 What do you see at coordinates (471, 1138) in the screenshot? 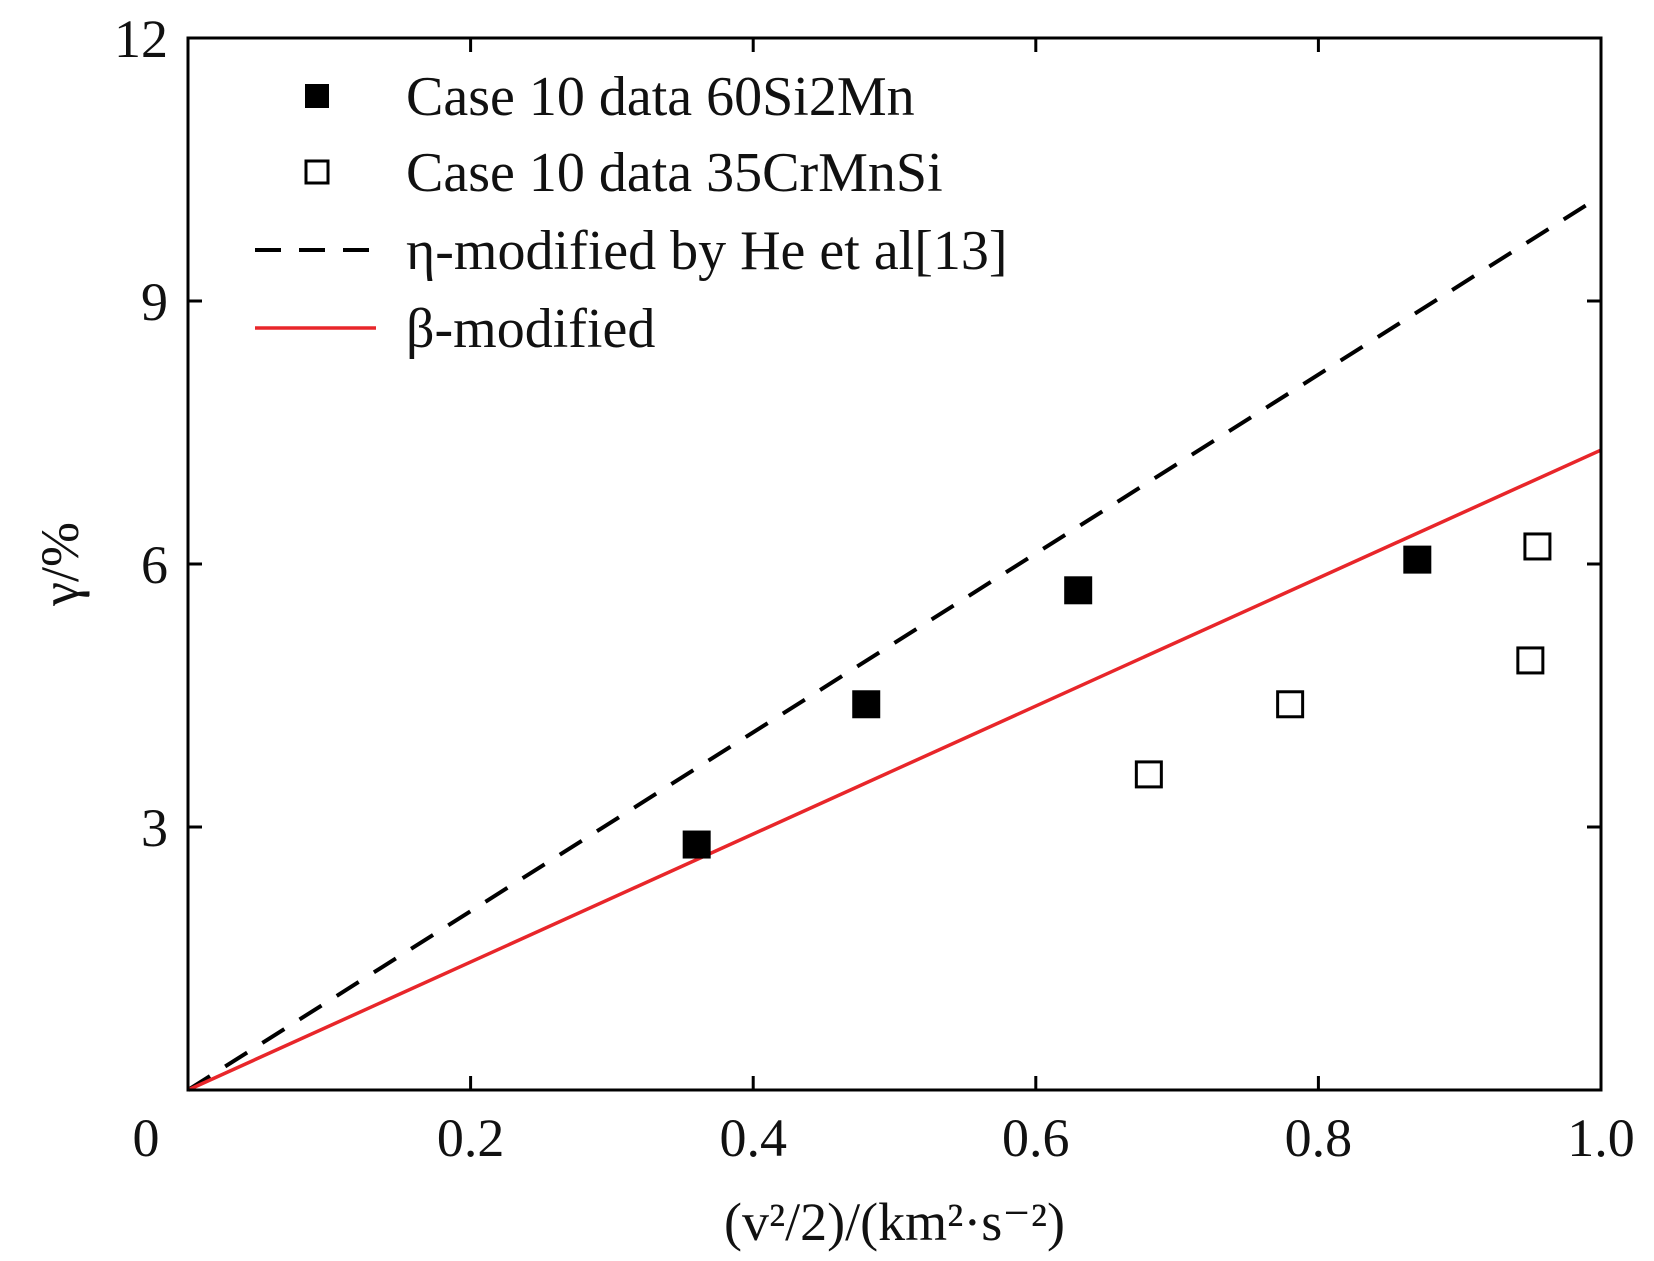
I see `x-tick-label: 0.2` at bounding box center [471, 1138].